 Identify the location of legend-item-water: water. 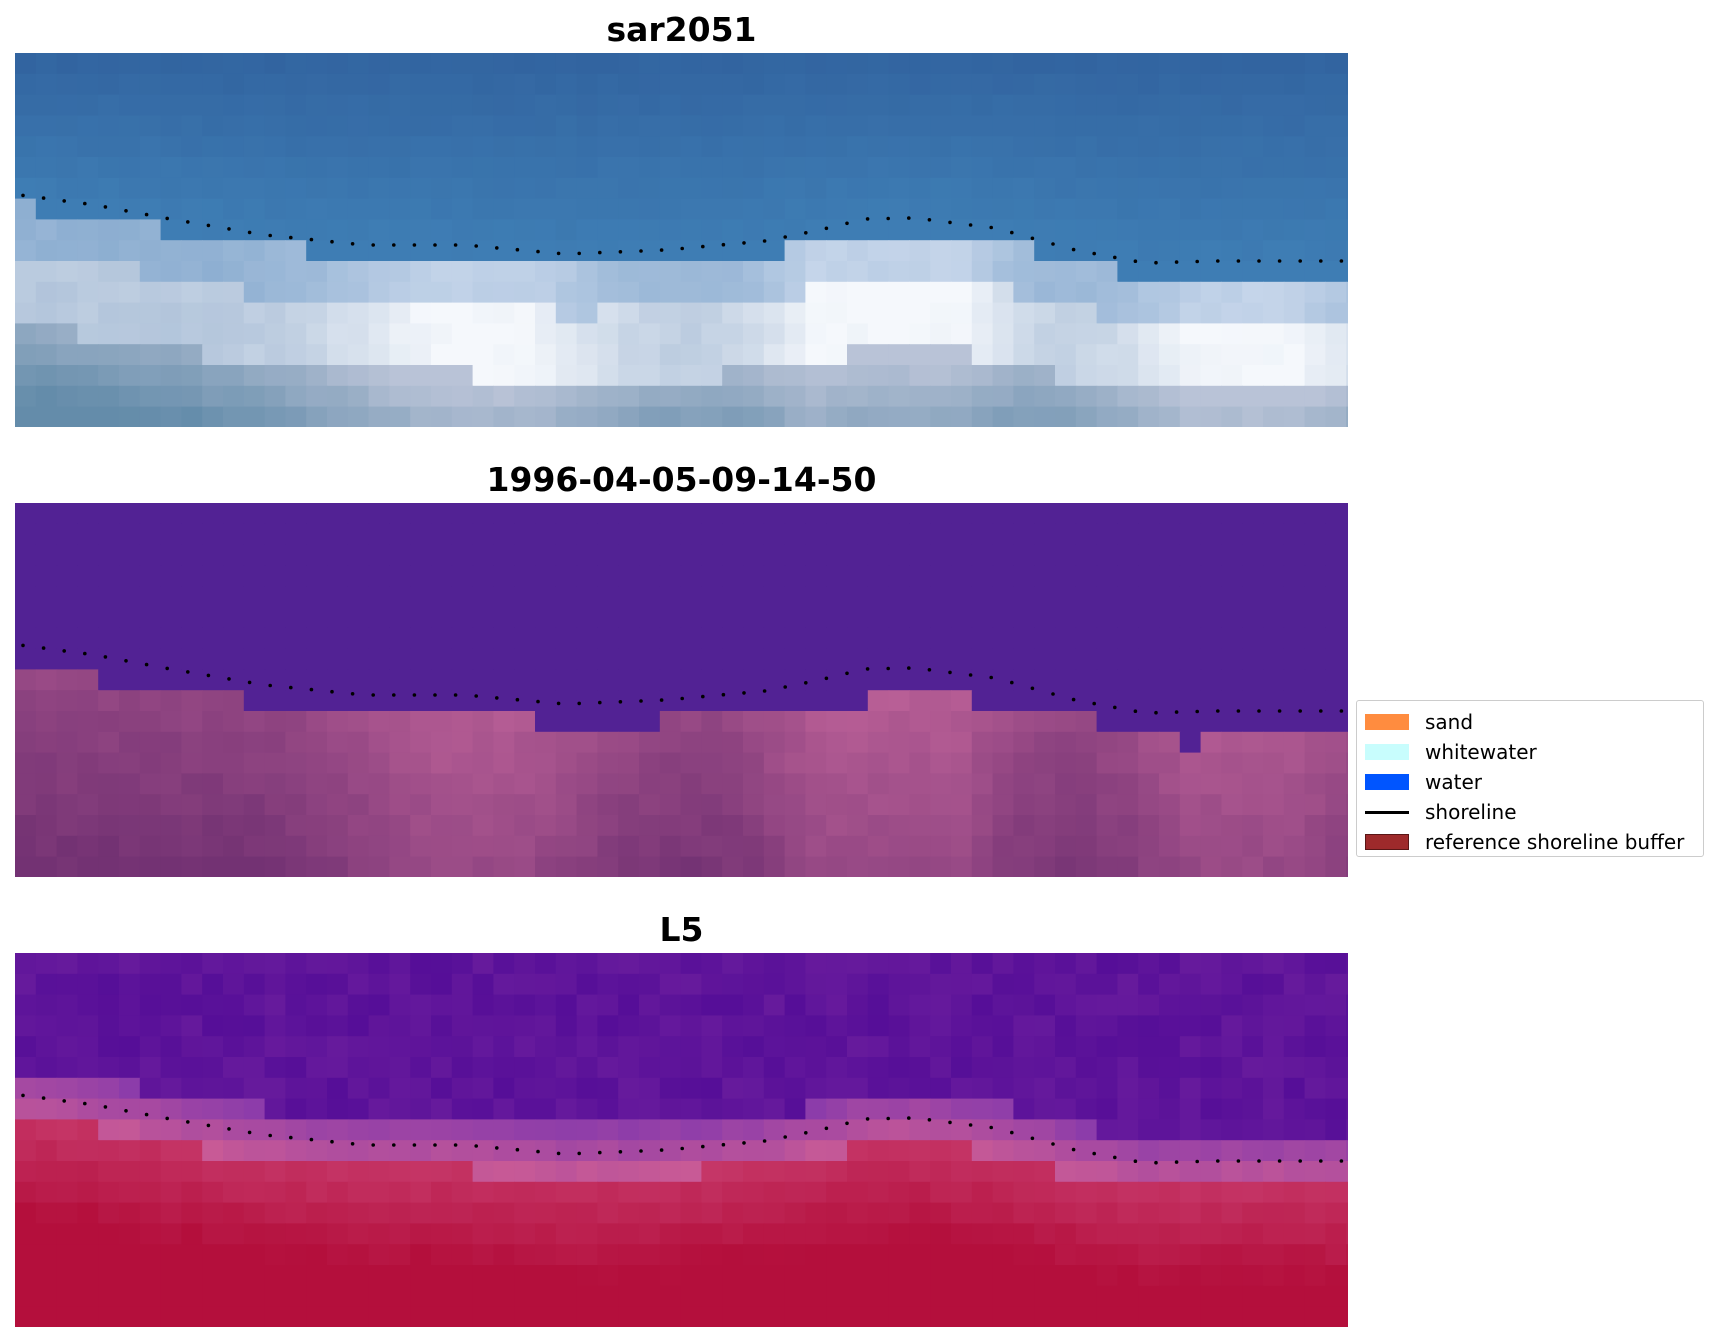
(1530, 782).